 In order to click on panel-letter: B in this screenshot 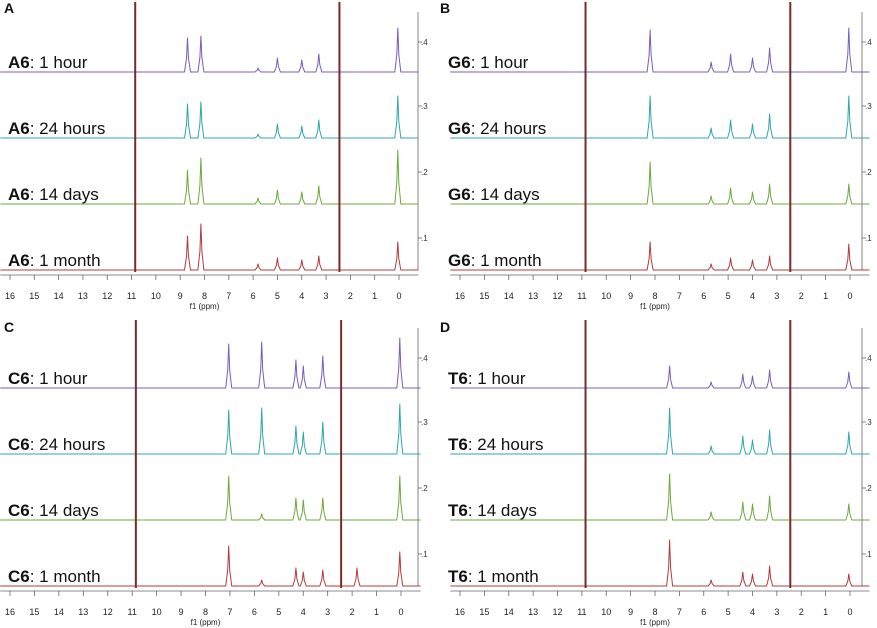, I will do `click(445, 8)`.